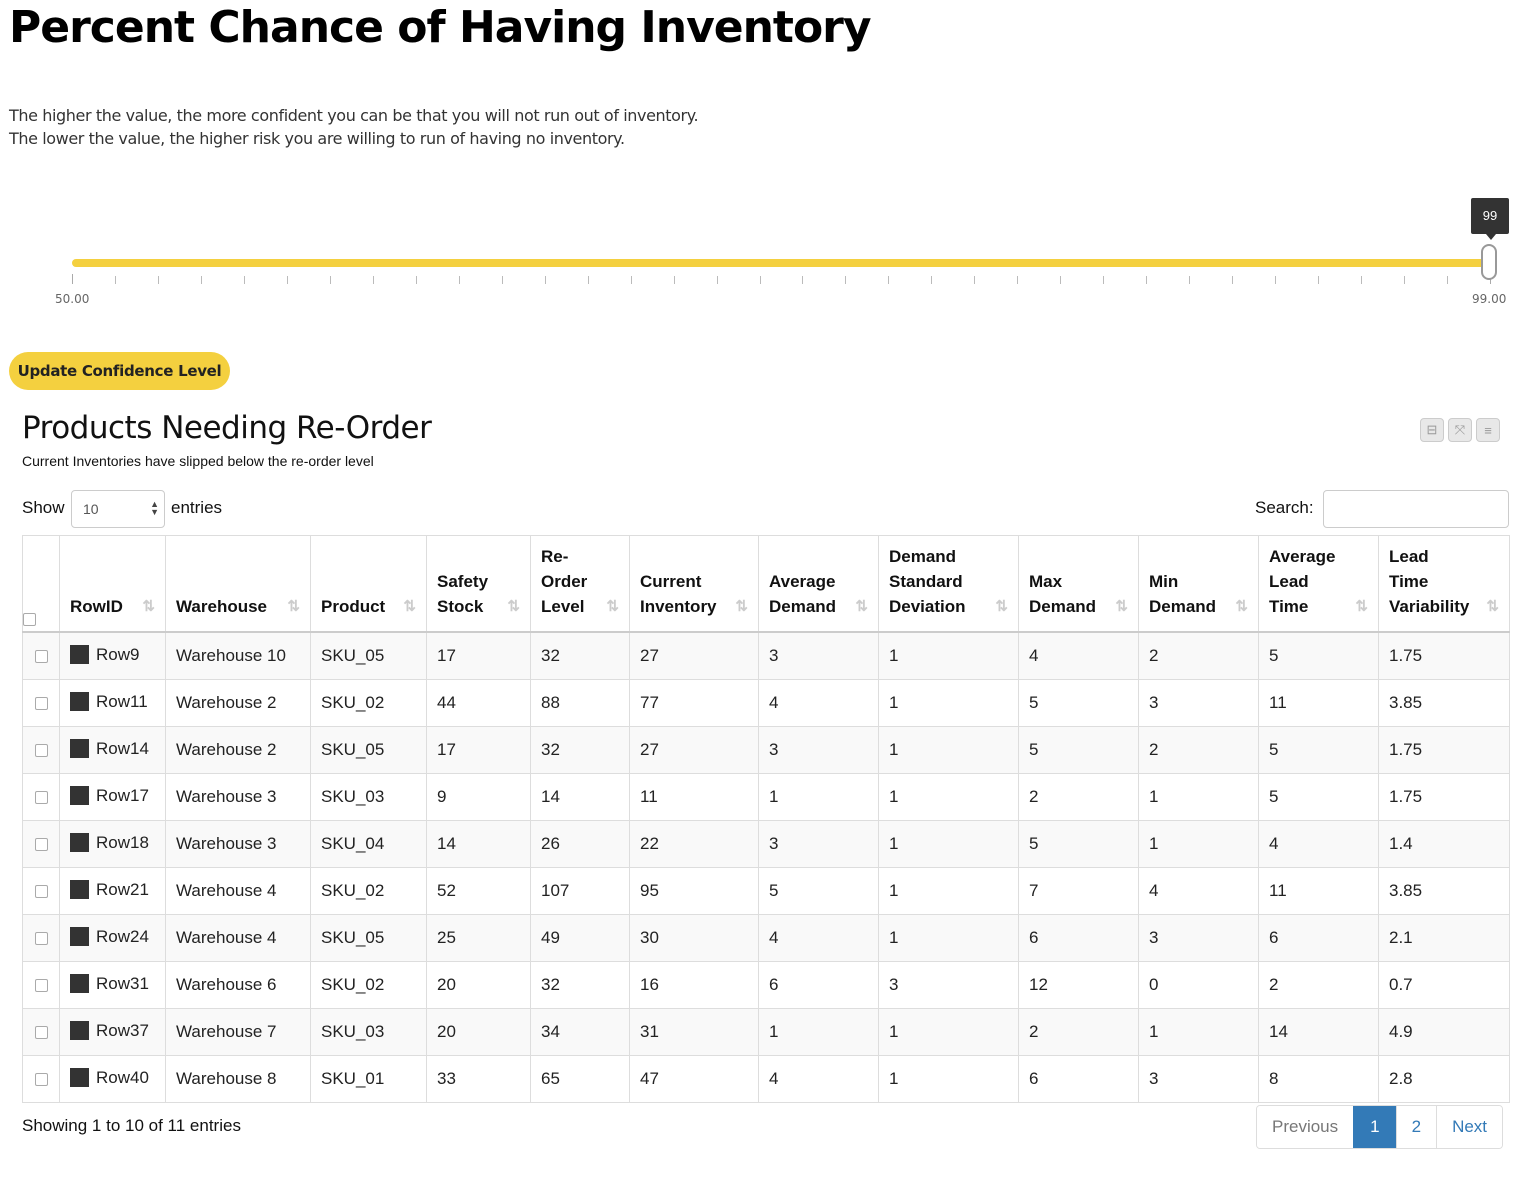 Image resolution: width=1536 pixels, height=1179 pixels. Describe the element at coordinates (1318, 937) in the screenshot. I see `cell-avg-lead-time: 6` at that location.